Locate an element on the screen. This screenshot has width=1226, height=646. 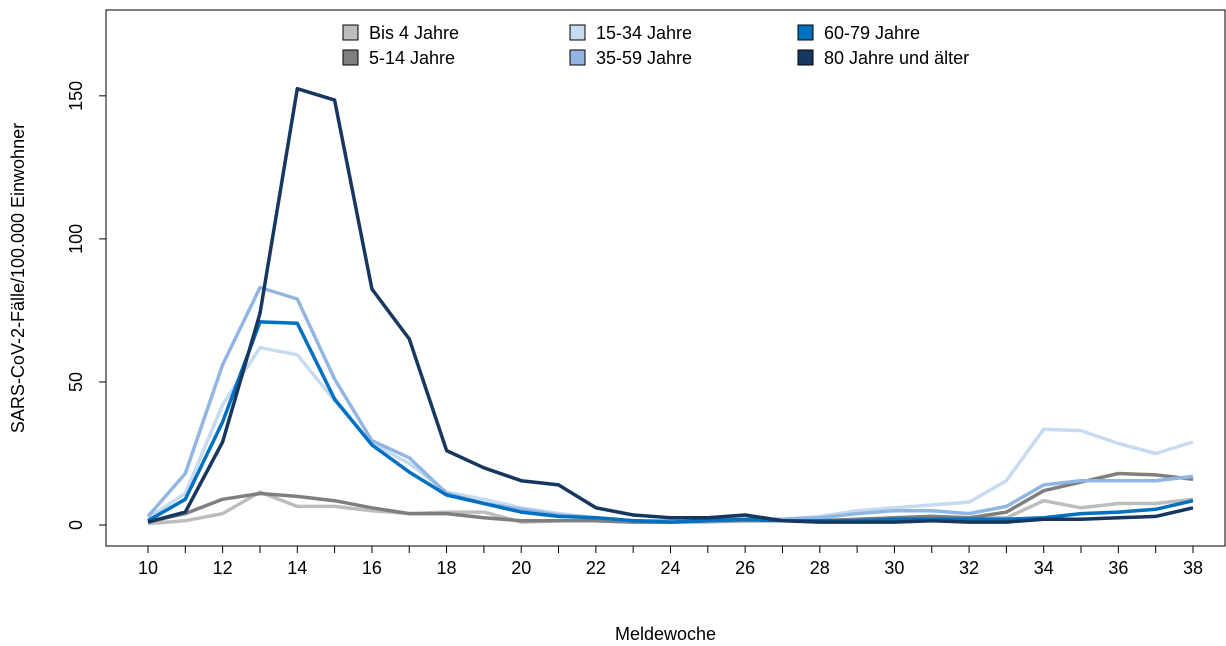
x-tick-label: 14 is located at coordinates (297, 568).